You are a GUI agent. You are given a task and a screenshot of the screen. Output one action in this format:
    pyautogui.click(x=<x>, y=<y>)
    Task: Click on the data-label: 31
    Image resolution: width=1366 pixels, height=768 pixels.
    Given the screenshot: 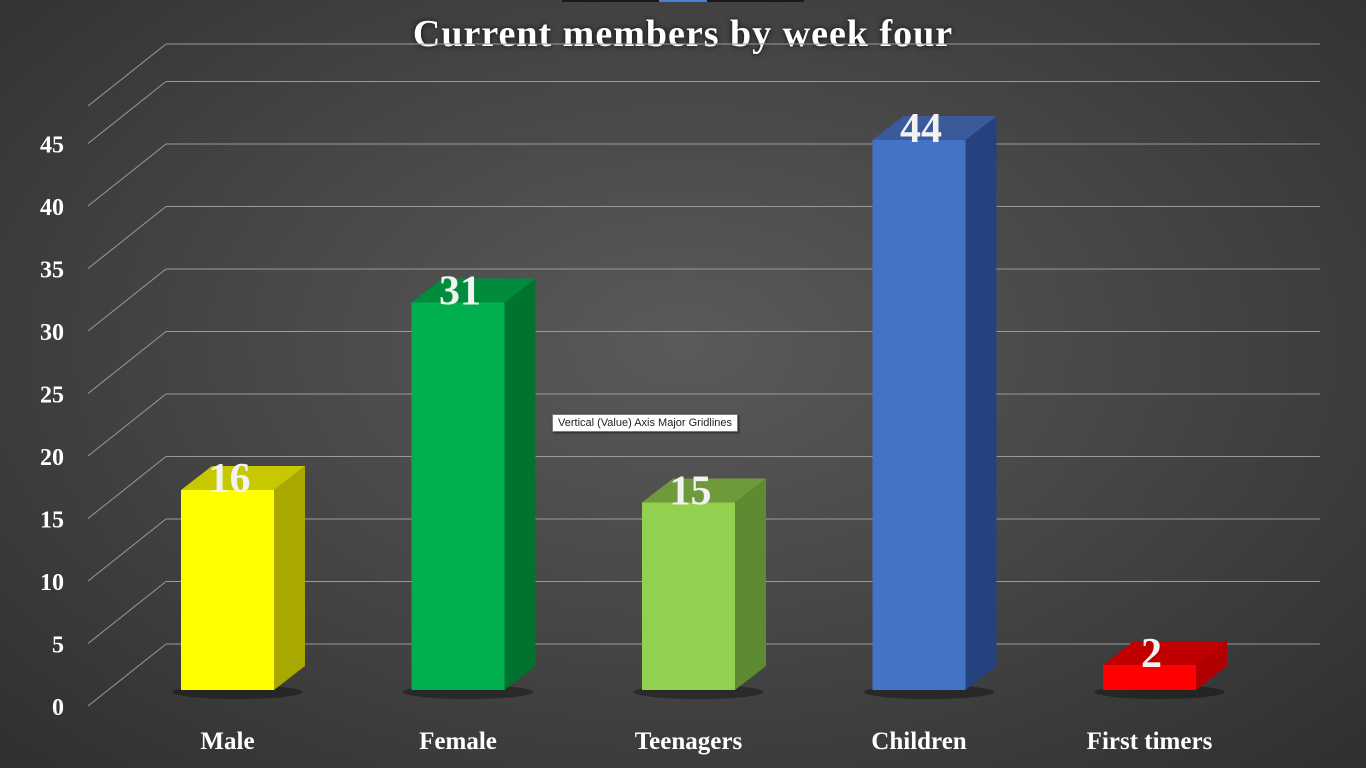 What is the action you would take?
    pyautogui.click(x=460, y=292)
    